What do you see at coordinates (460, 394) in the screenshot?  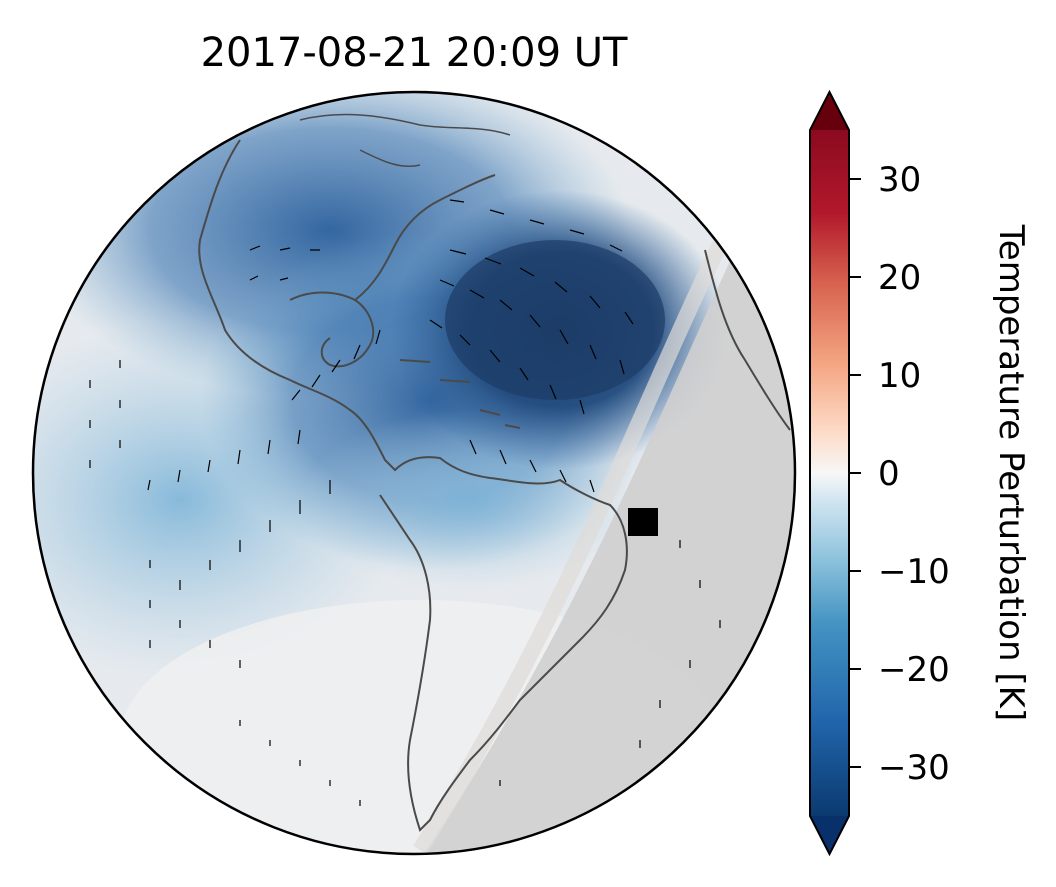 I see `coastline-caribbean` at bounding box center [460, 394].